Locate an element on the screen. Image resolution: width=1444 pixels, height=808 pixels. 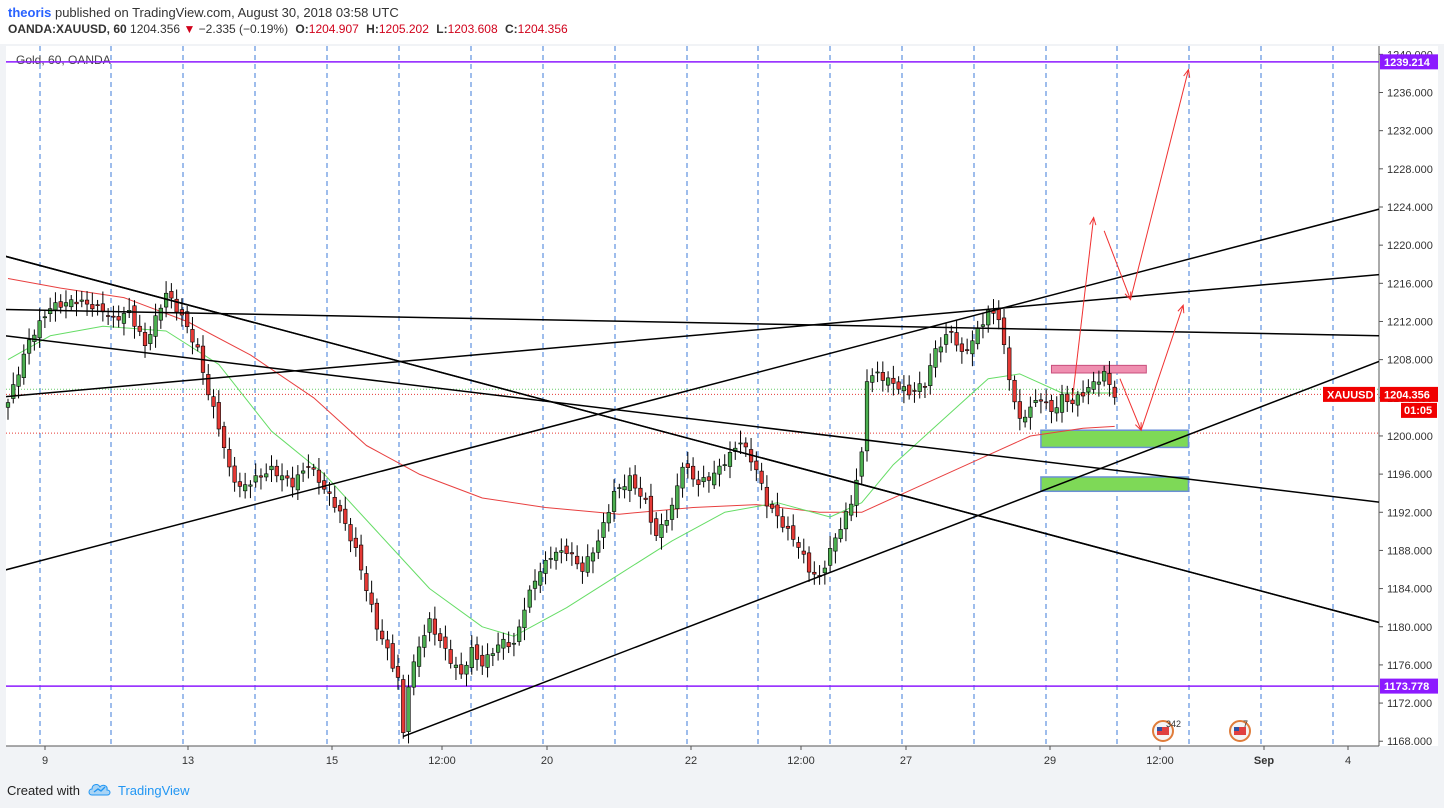
y-tick-label: 1188.000 is located at coordinates (1409, 551).